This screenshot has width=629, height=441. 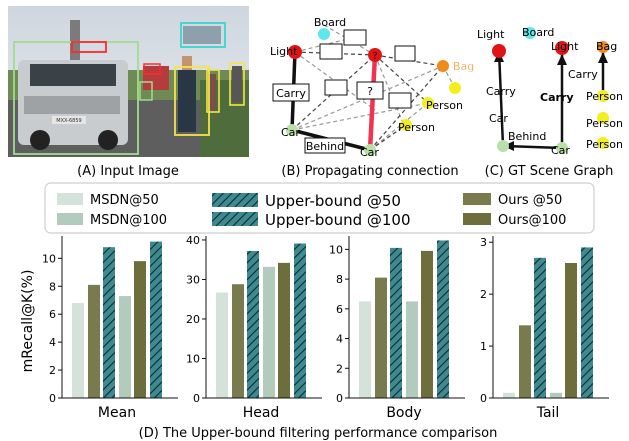 What do you see at coordinates (140, 329) in the screenshot?
I see `bar-mean-ours100` at bounding box center [140, 329].